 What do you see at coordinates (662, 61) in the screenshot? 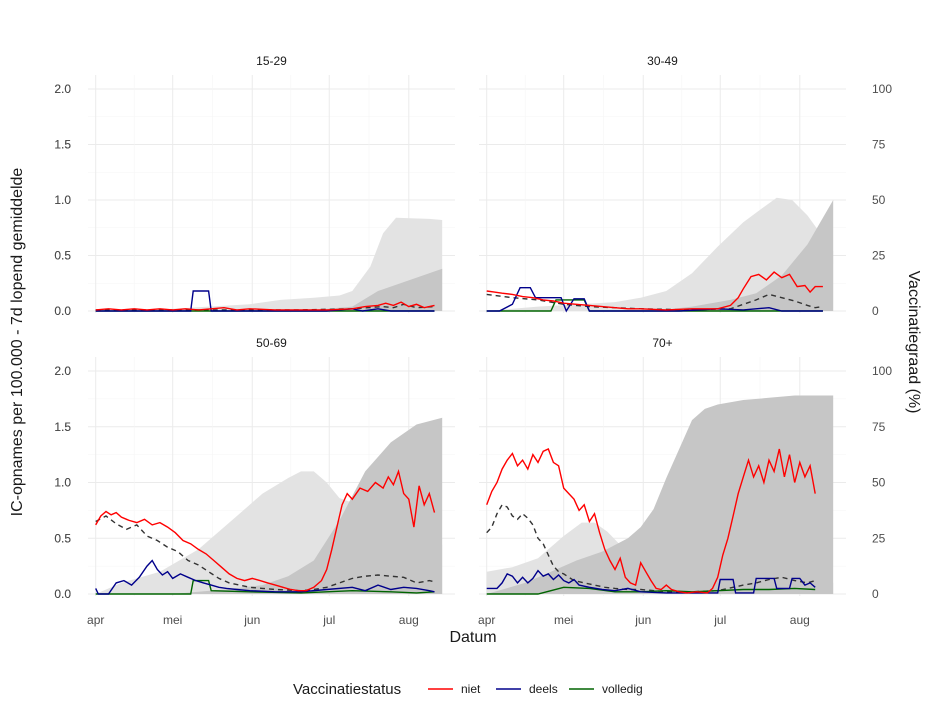
I see `panel-title: 30-49` at bounding box center [662, 61].